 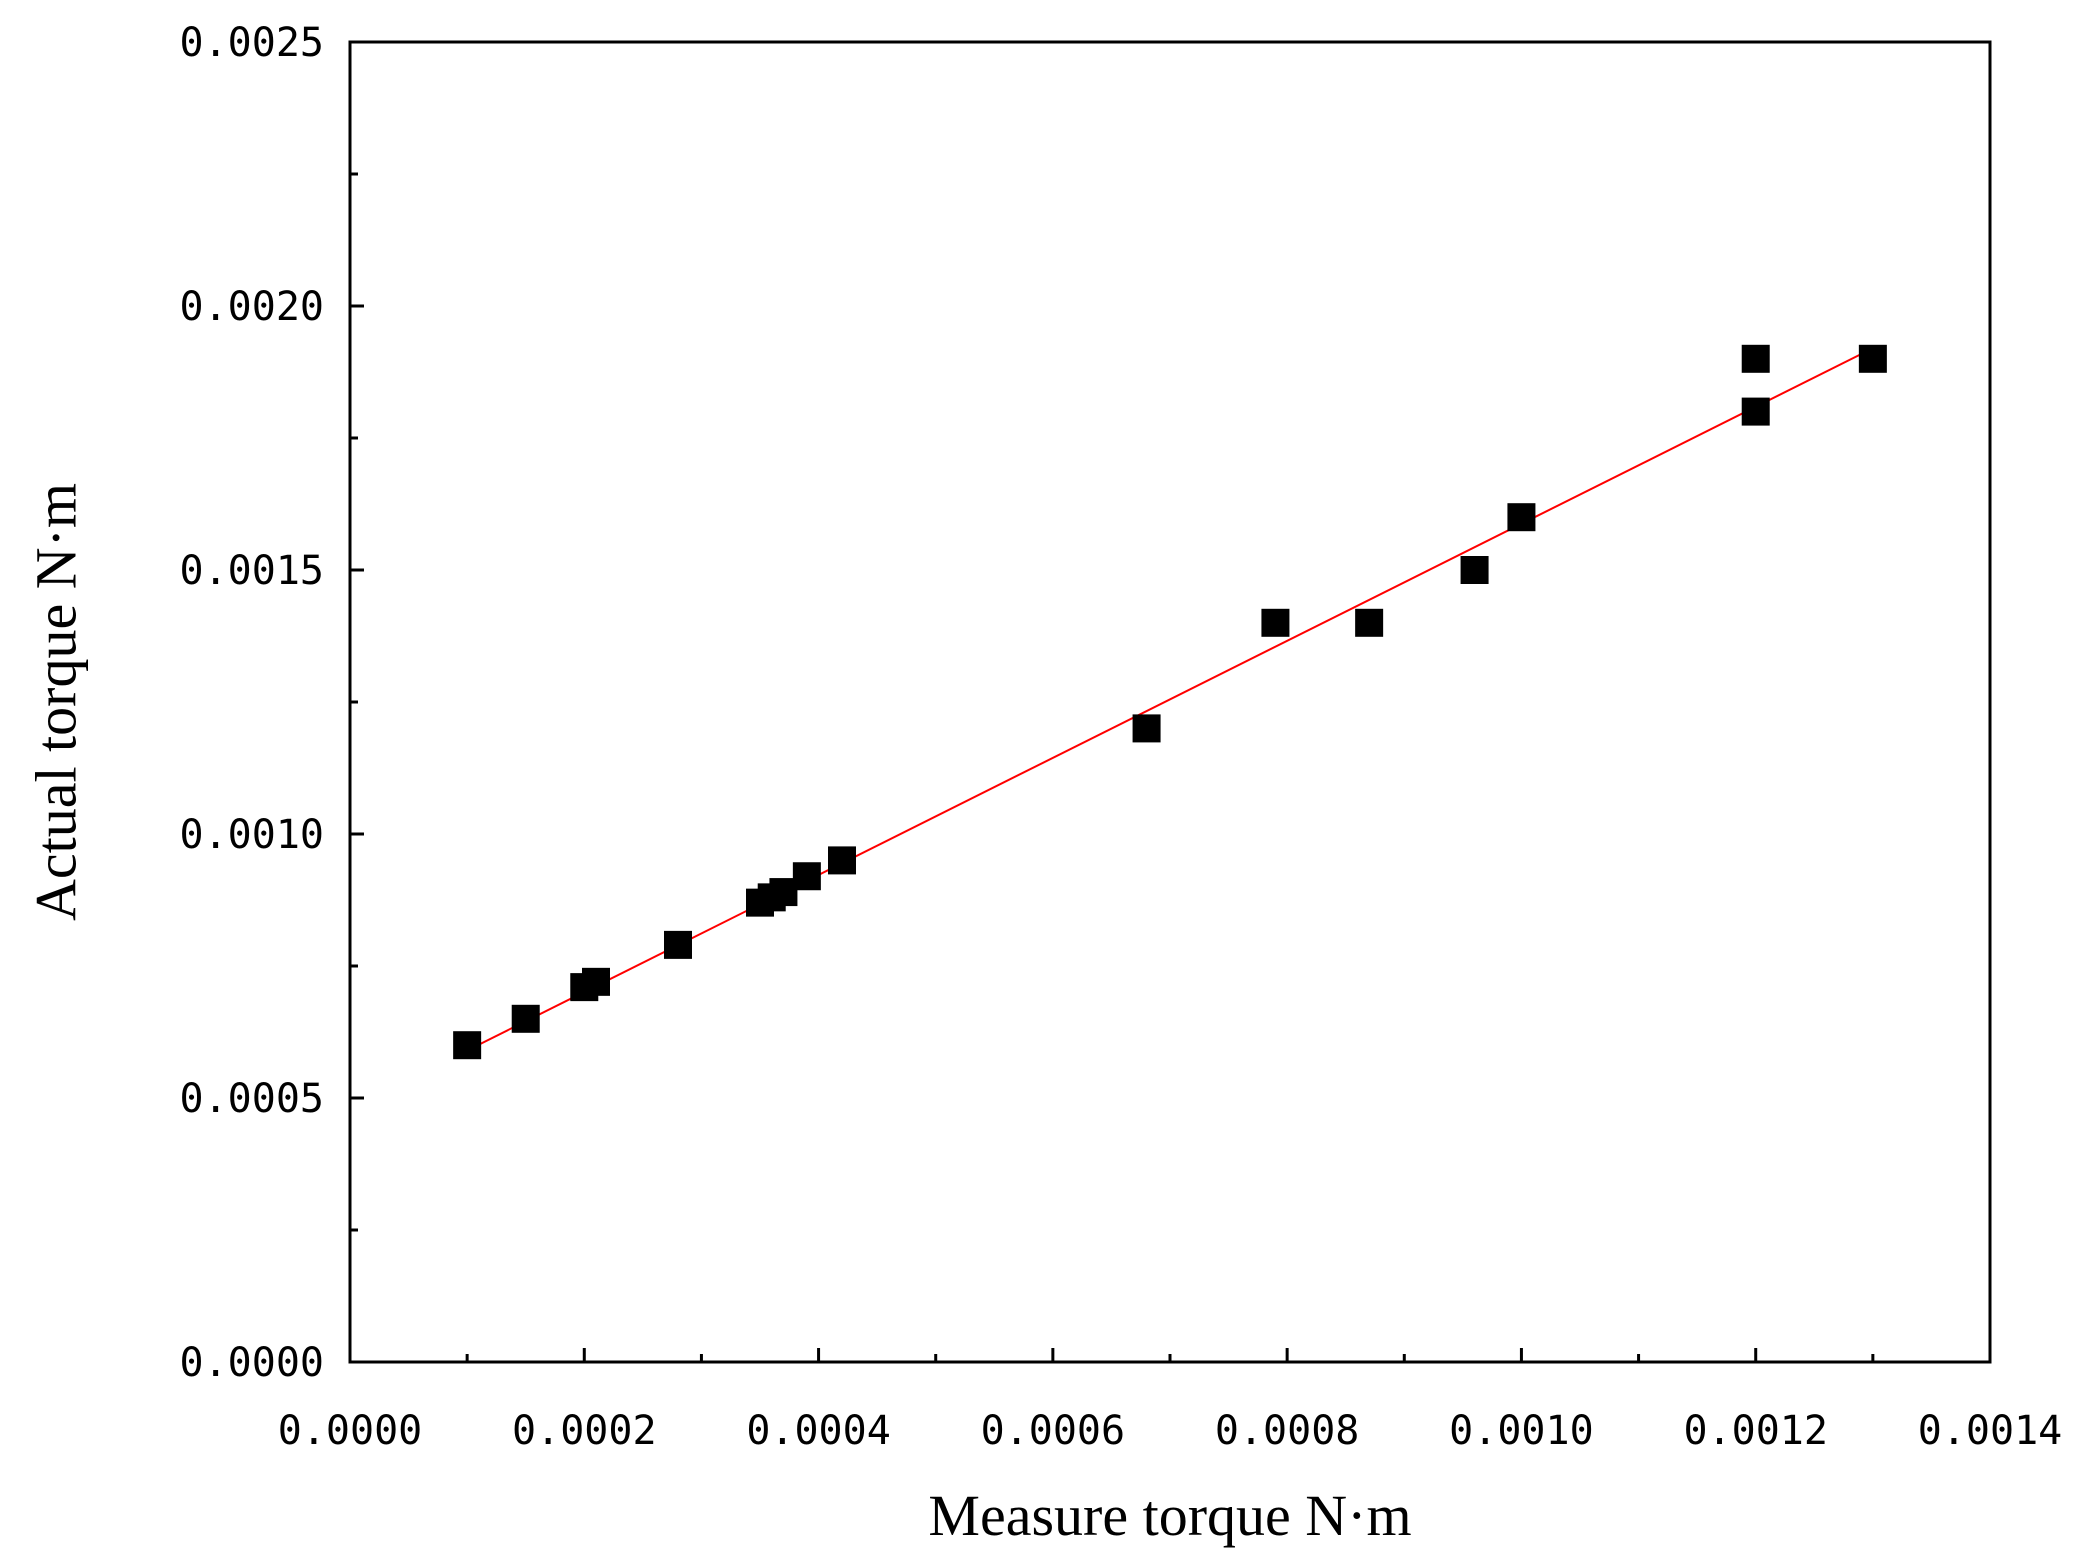 What do you see at coordinates (1990, 1431) in the screenshot?
I see `x-tick-label: 0.0014` at bounding box center [1990, 1431].